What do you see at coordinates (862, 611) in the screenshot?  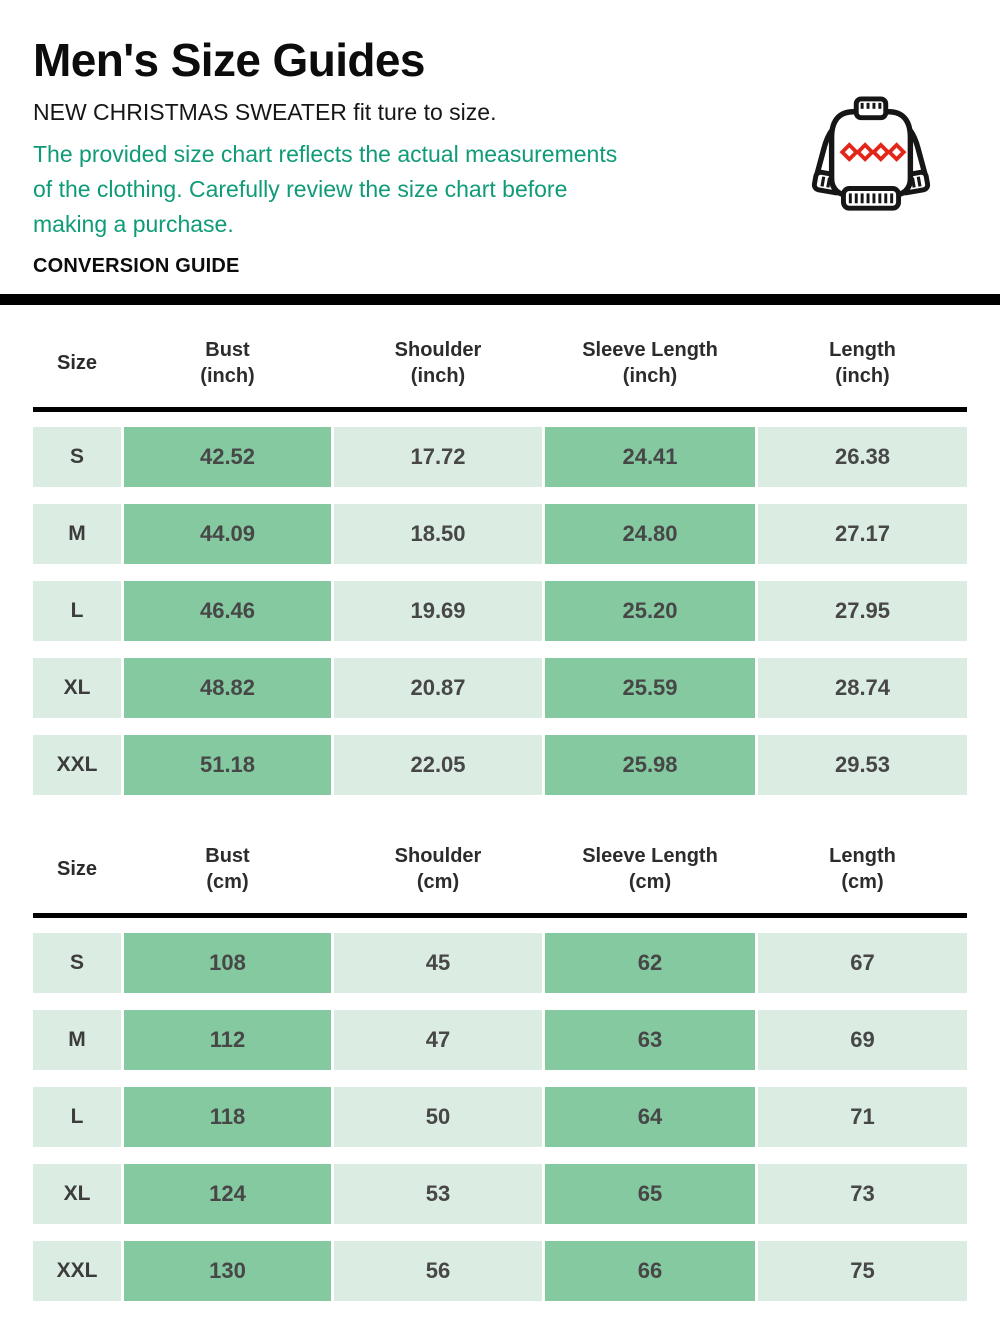 I see `value-cell: 27.95` at bounding box center [862, 611].